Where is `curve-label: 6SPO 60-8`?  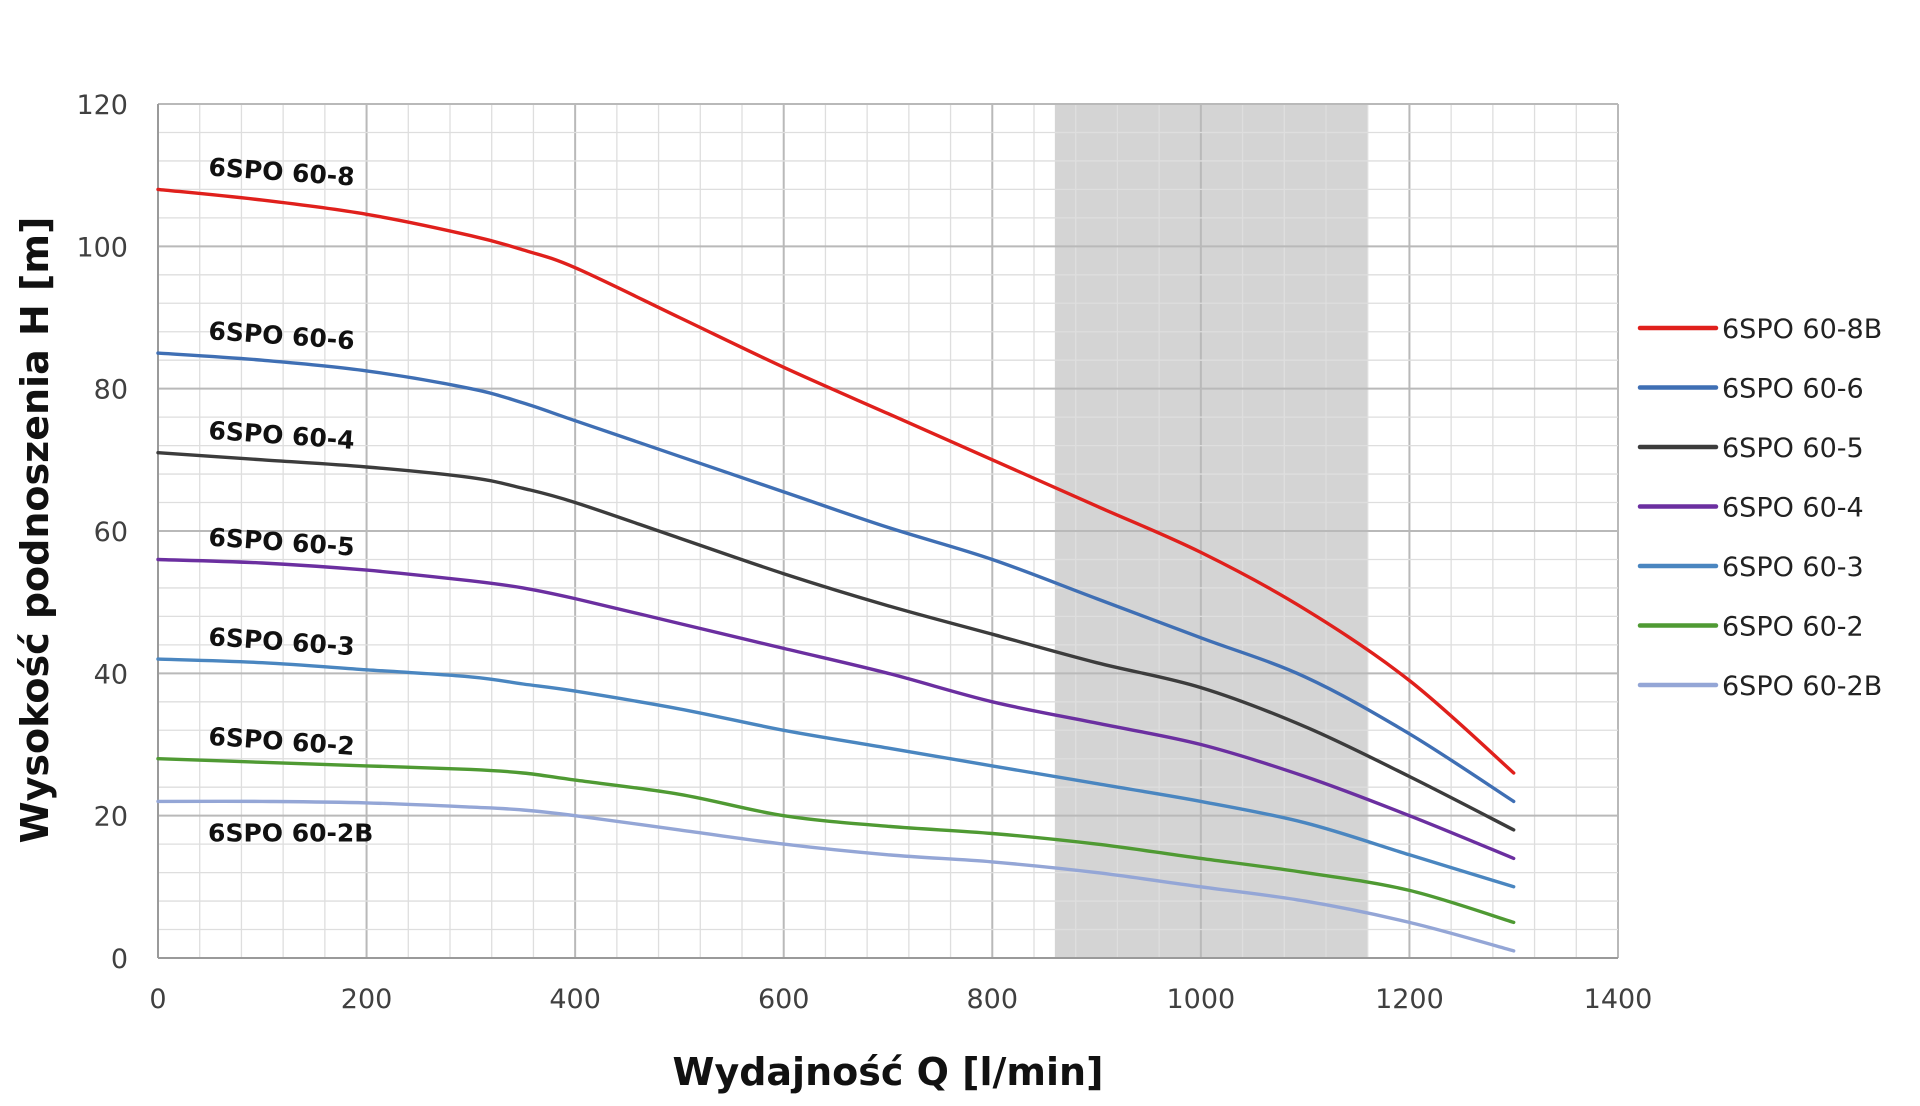
curve-label: 6SPO 60-8 is located at coordinates (282, 171).